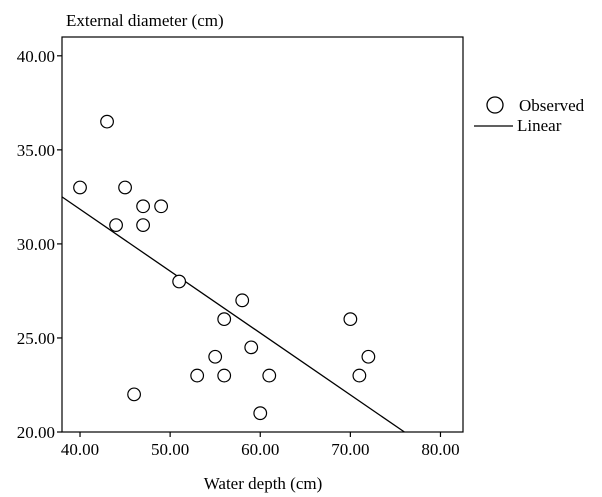 This screenshot has height=497, width=602. I want to click on legend-observed-label: Observed, so click(552, 105).